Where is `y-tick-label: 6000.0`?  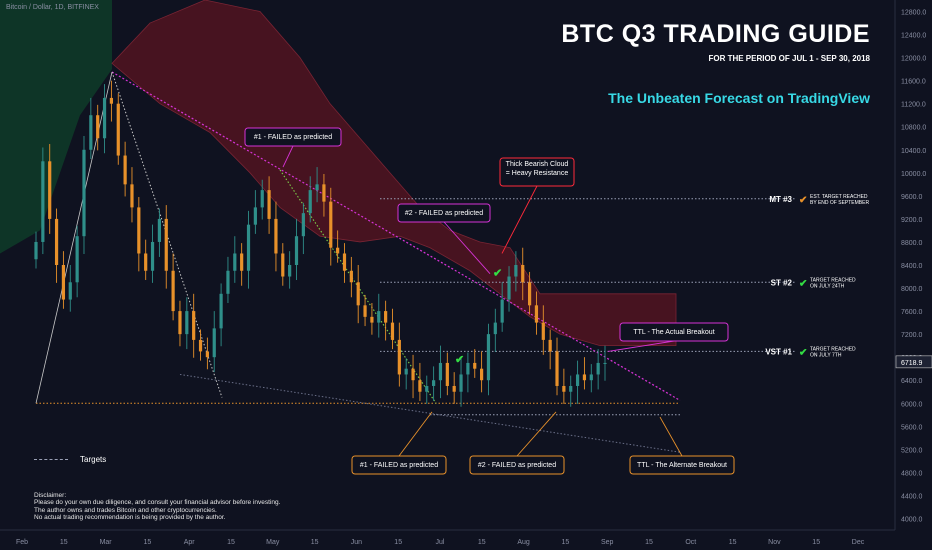
y-tick-label: 6000.0 is located at coordinates (912, 404).